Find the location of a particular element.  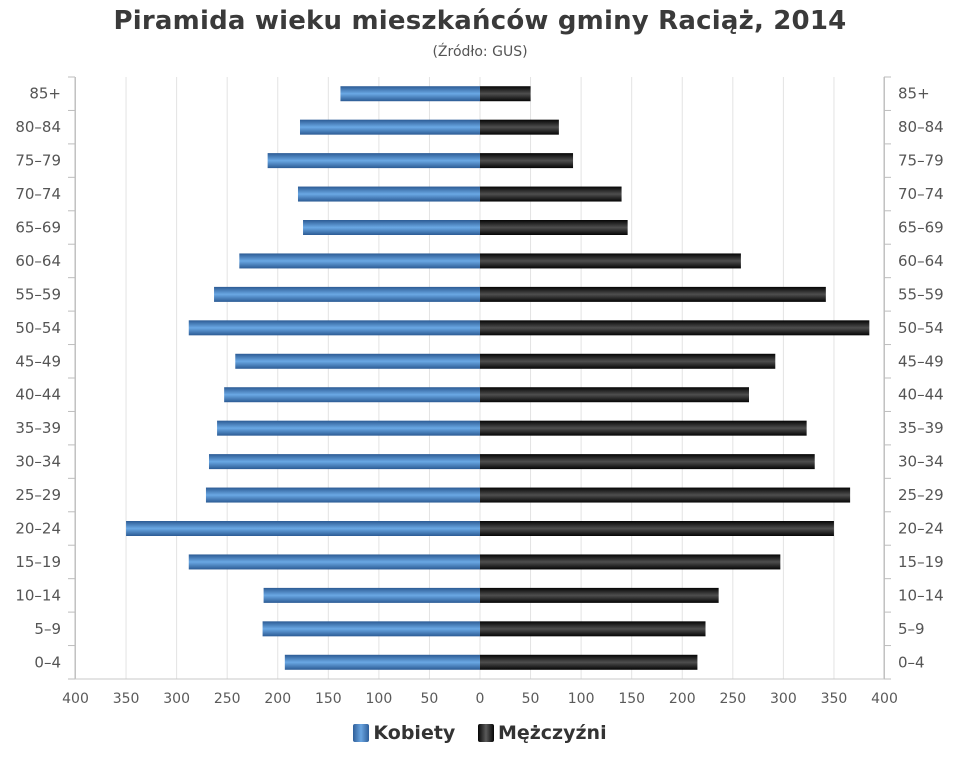

category-label-left: 75–79 is located at coordinates (38, 161).